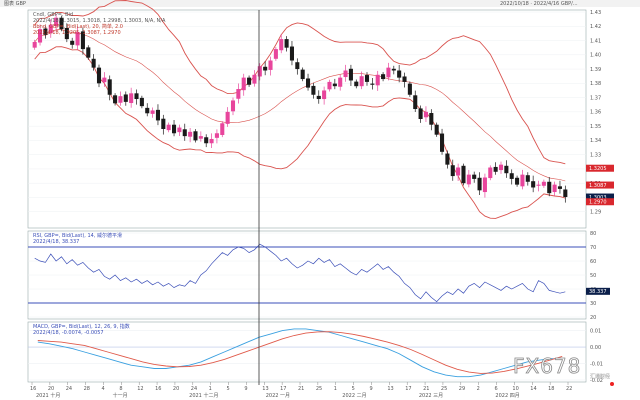 This screenshot has height=400, width=640. What do you see at coordinates (595, 113) in the screenshot?
I see `price-tick-label: 1.36` at bounding box center [595, 113].